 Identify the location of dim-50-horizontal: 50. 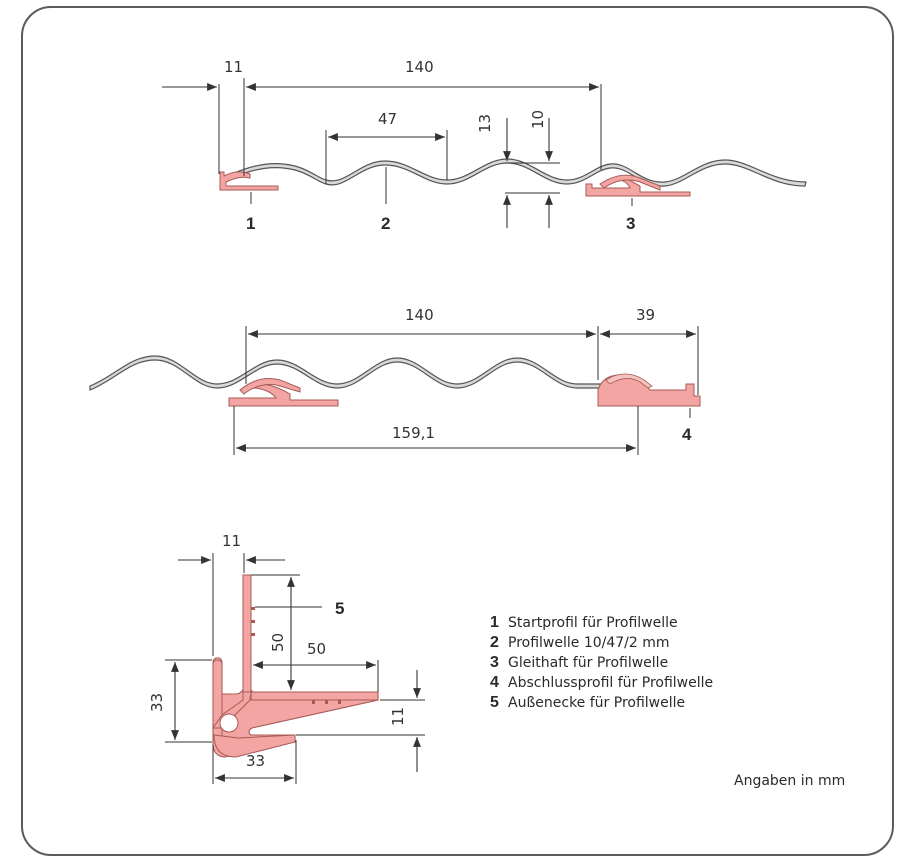
(316, 649).